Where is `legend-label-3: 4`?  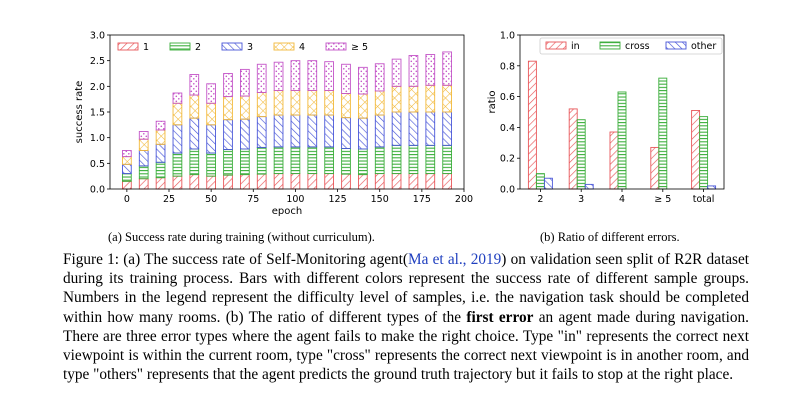
legend-label-3: 4 is located at coordinates (302, 47).